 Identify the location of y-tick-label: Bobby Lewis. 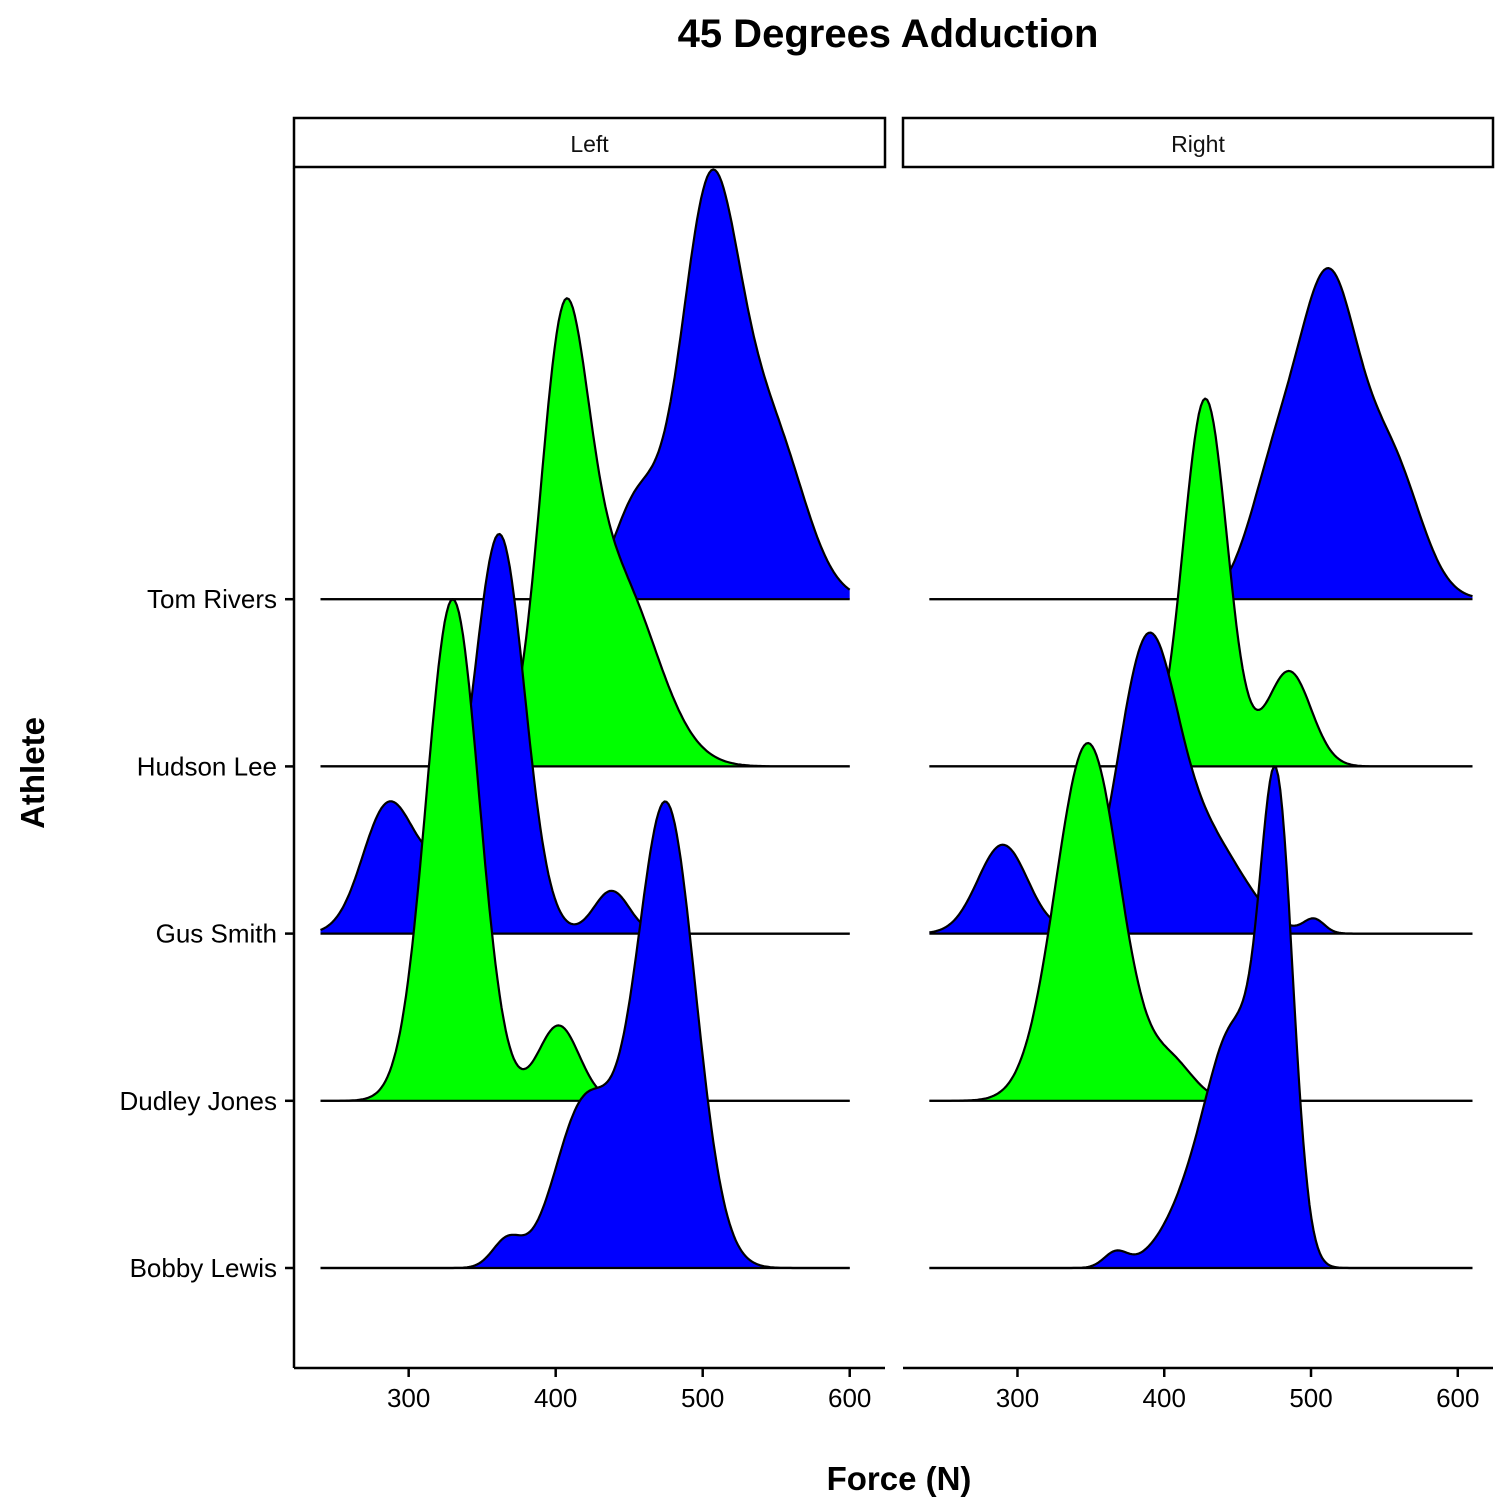
(203, 1268).